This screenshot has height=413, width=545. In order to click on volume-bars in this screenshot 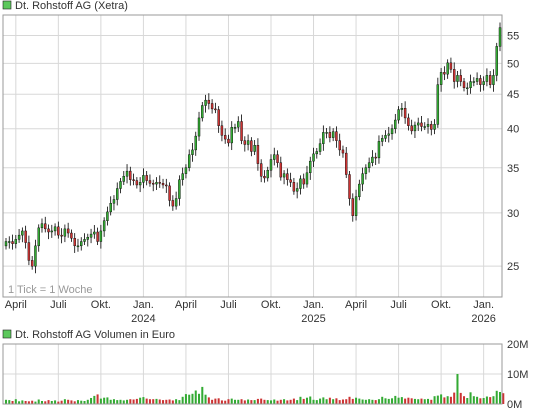, I will do `click(254, 389)`.